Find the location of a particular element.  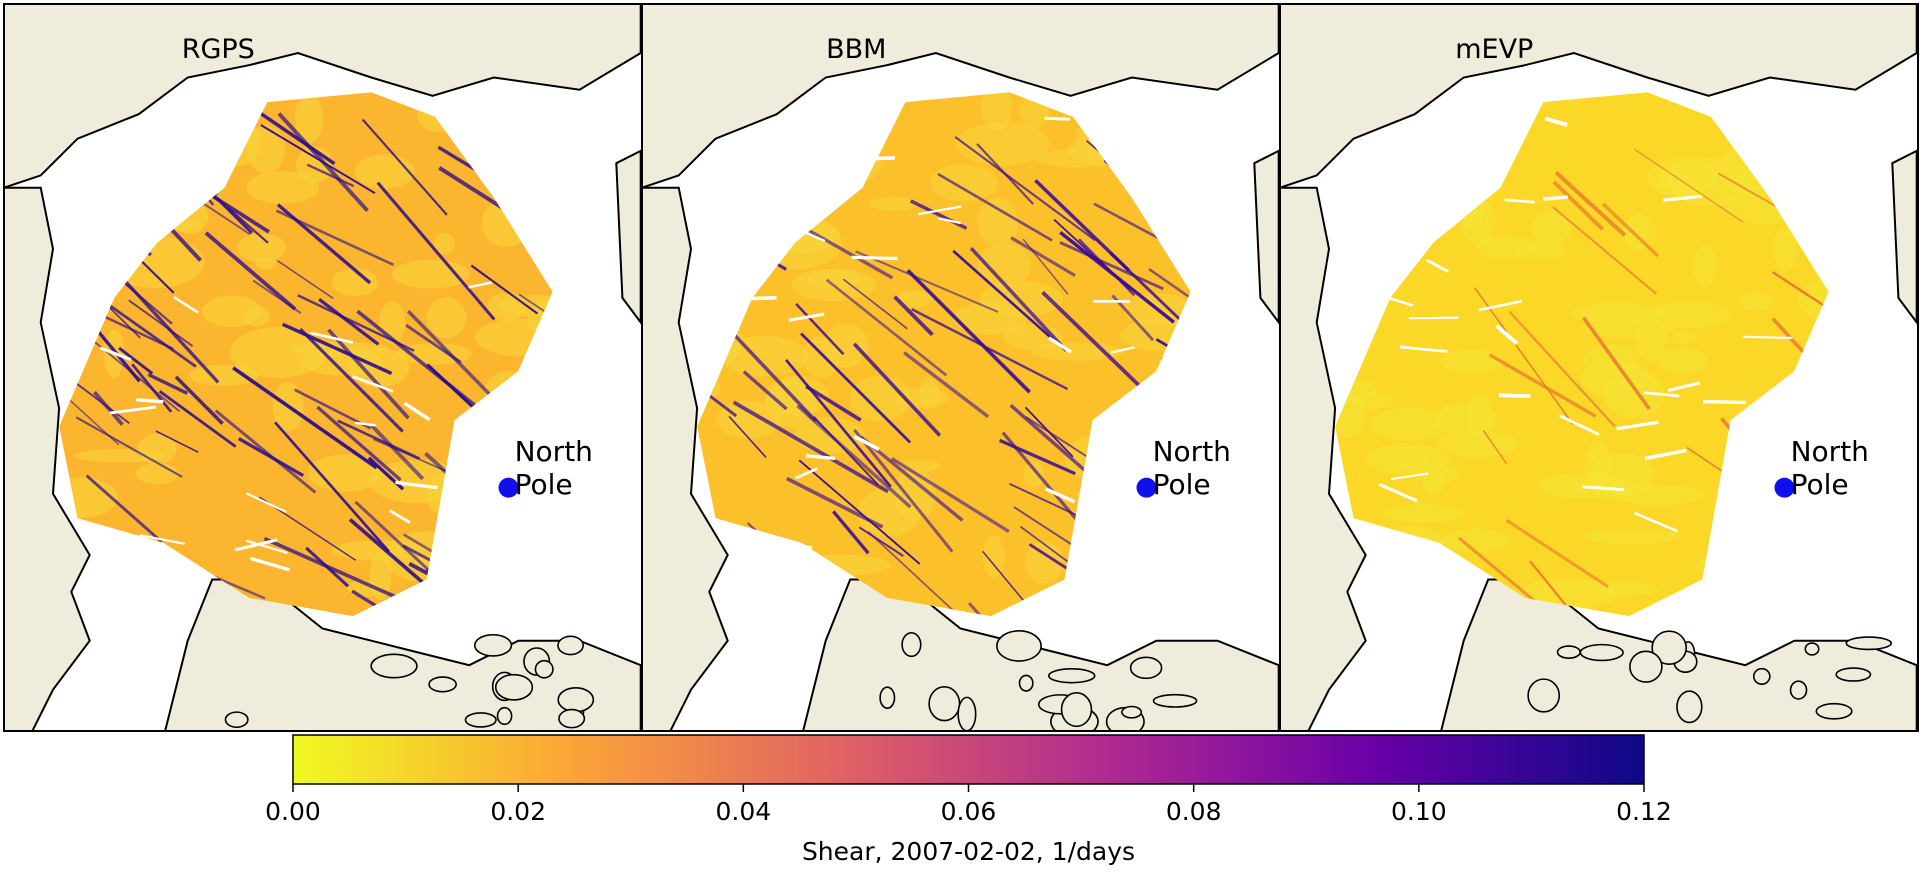

panel-title: mEVP is located at coordinates (1494, 49).